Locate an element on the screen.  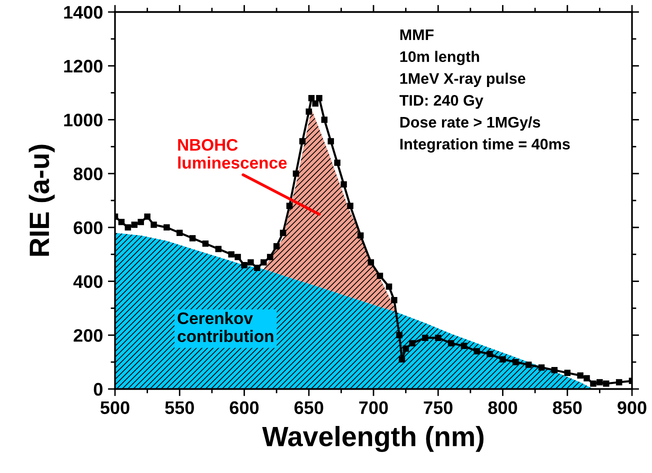
annotation: TID: 240 Gy is located at coordinates (442, 101).